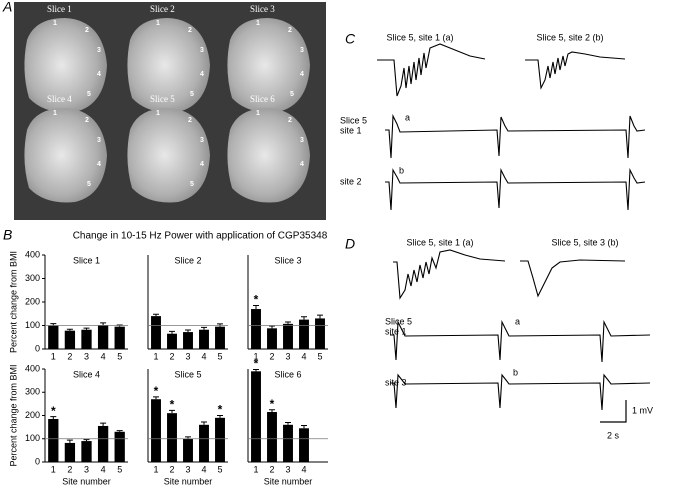  Describe the element at coordinates (59, 99) in the screenshot. I see `slice-label: Slice 4` at that location.